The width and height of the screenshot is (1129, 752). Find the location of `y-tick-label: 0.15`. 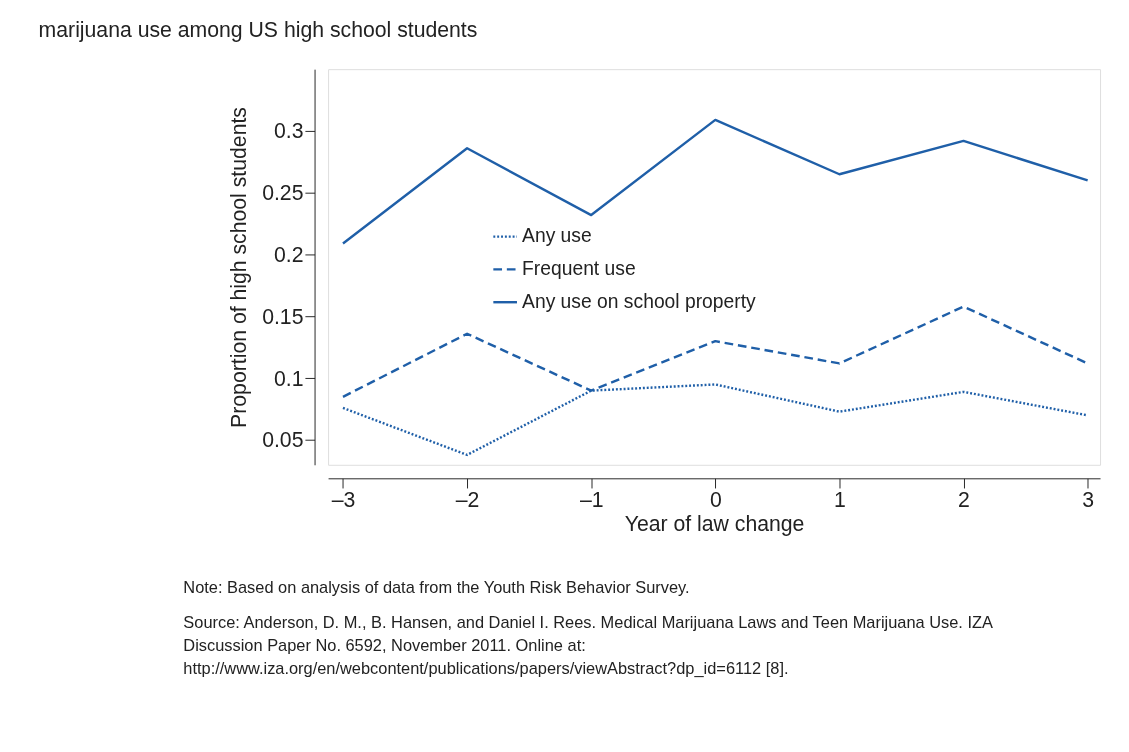

y-tick-label: 0.15 is located at coordinates (283, 316).